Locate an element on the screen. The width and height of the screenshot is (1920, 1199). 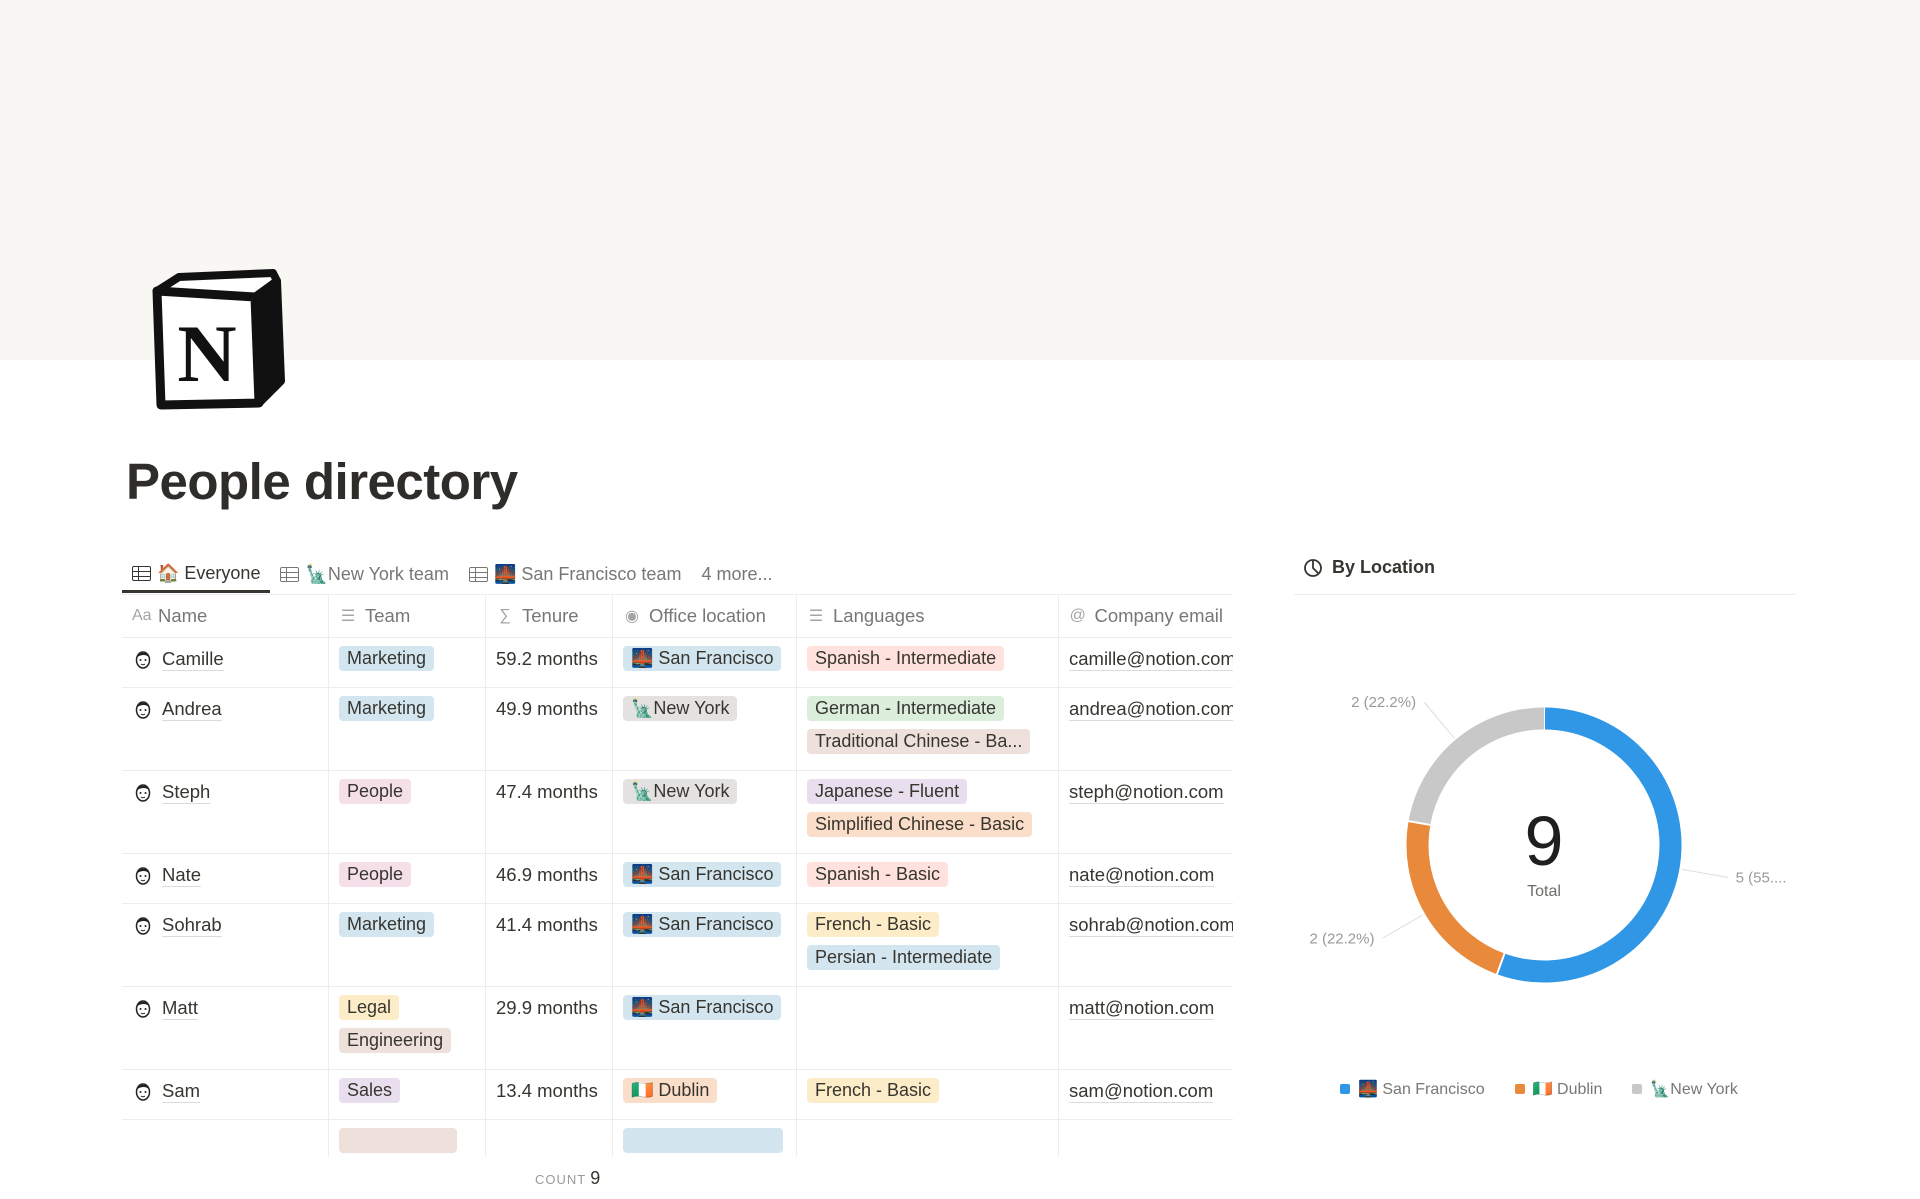
company-email-cell: steph@notion.com is located at coordinates (1146, 812).